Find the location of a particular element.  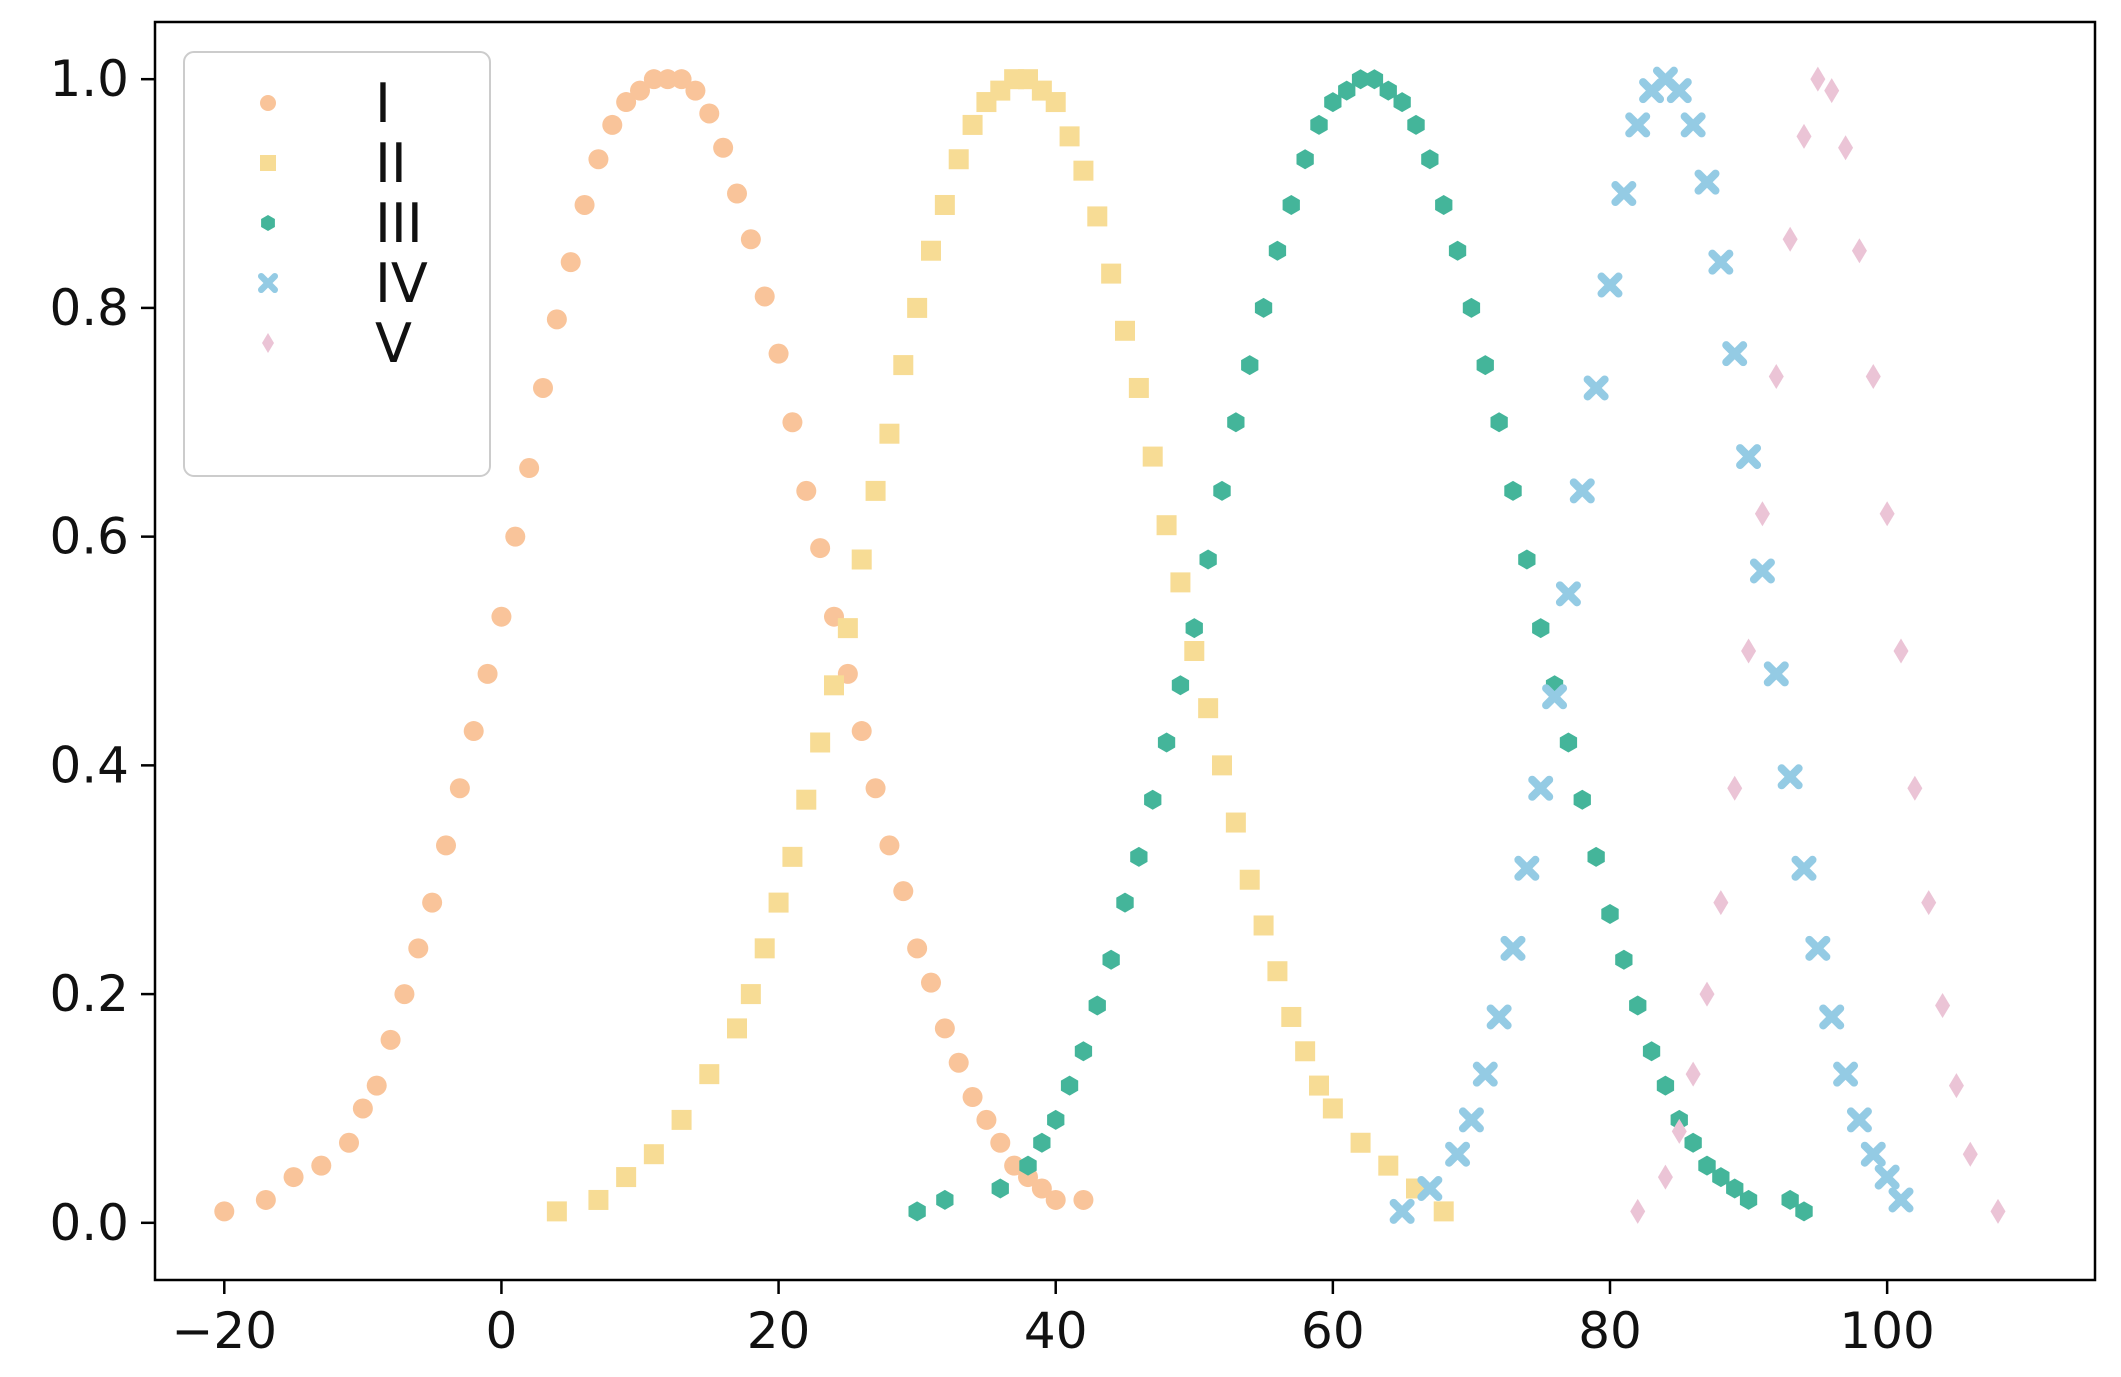

y-tick-label: 0.2 is located at coordinates (89, 994).